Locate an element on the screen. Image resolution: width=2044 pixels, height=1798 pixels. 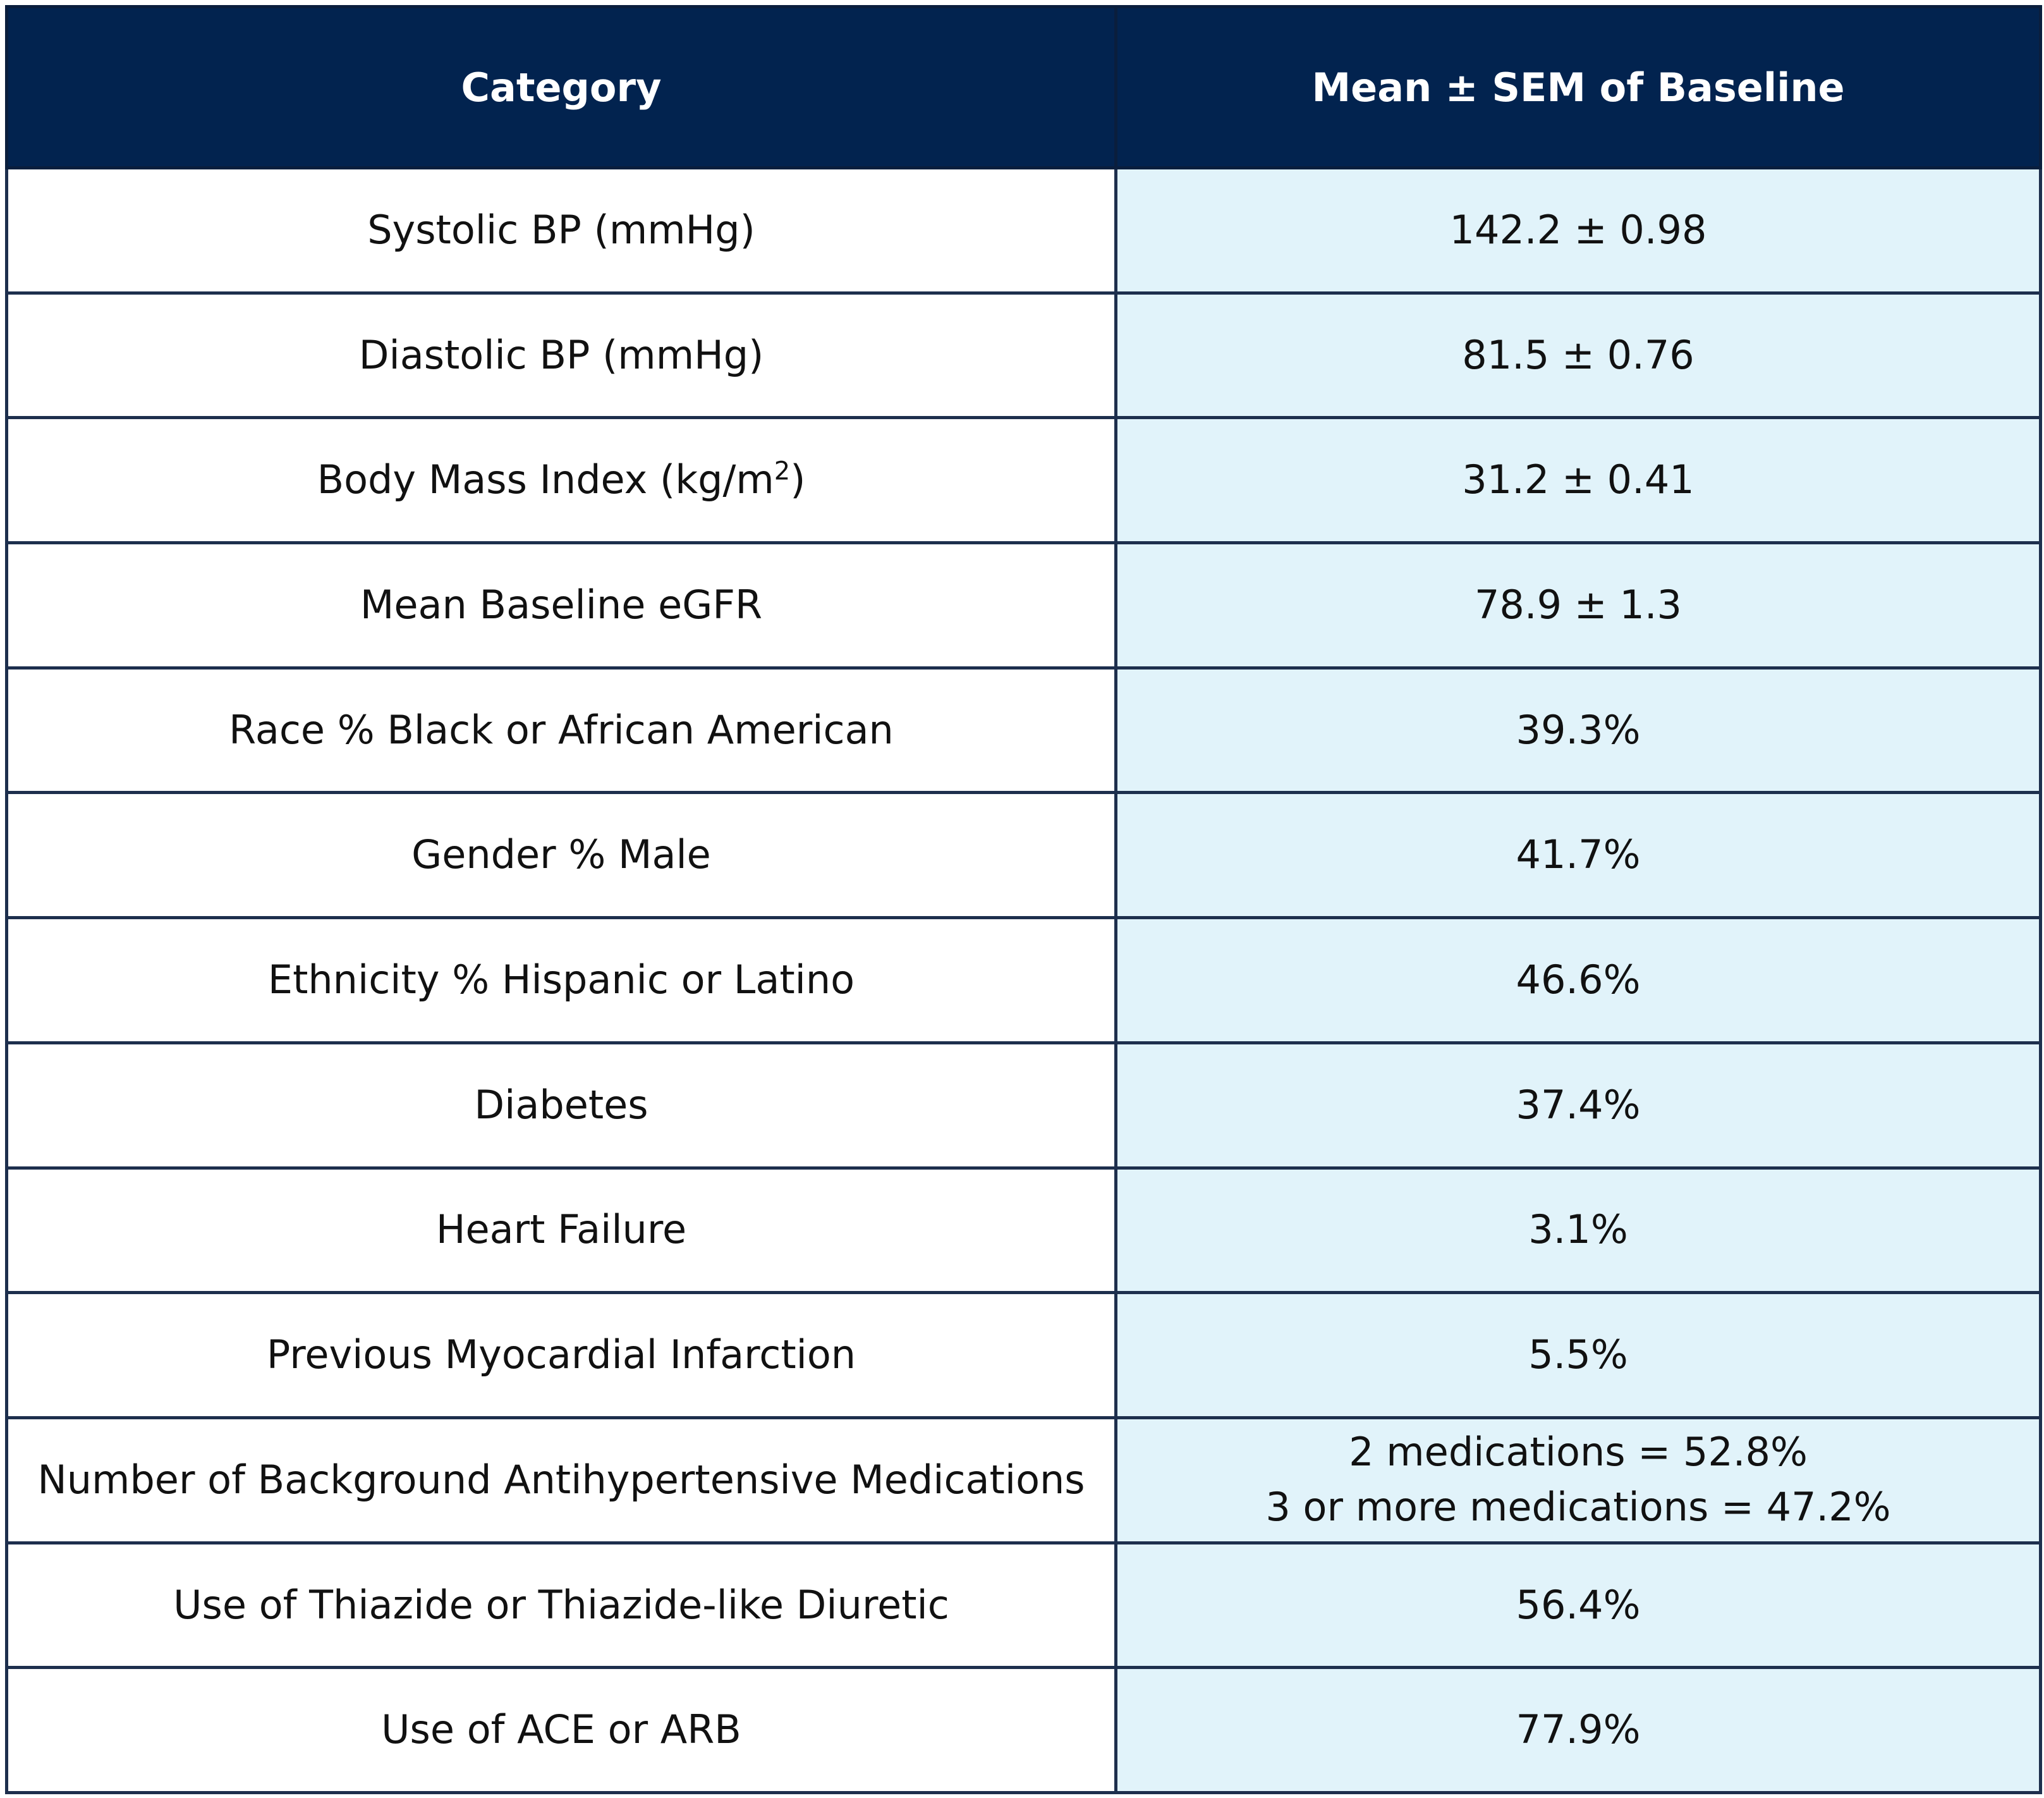
table-row: Diabetes 37.4% is located at coordinates (1024, 1105).